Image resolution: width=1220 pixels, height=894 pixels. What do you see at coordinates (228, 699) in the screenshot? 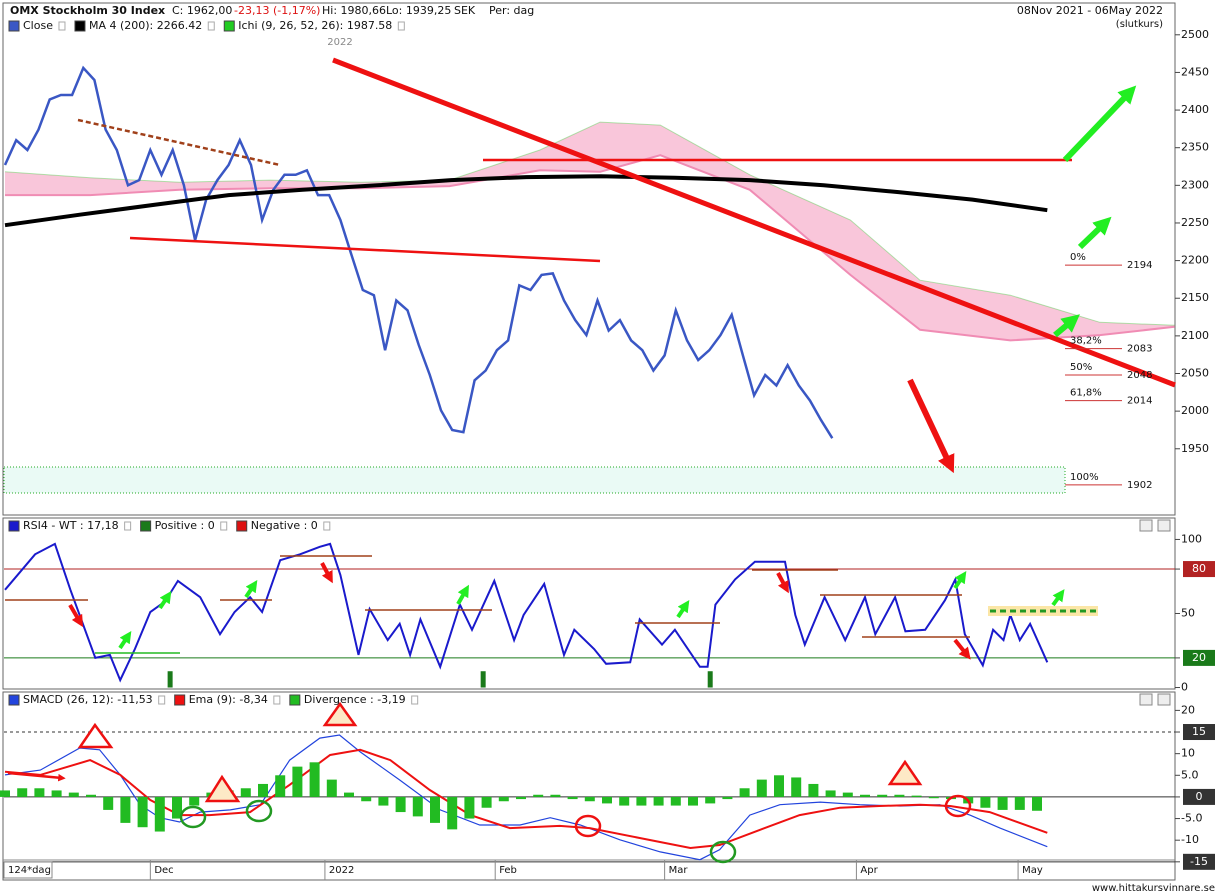
I see `legend-label: Ema (9): -8,34` at bounding box center [228, 699].